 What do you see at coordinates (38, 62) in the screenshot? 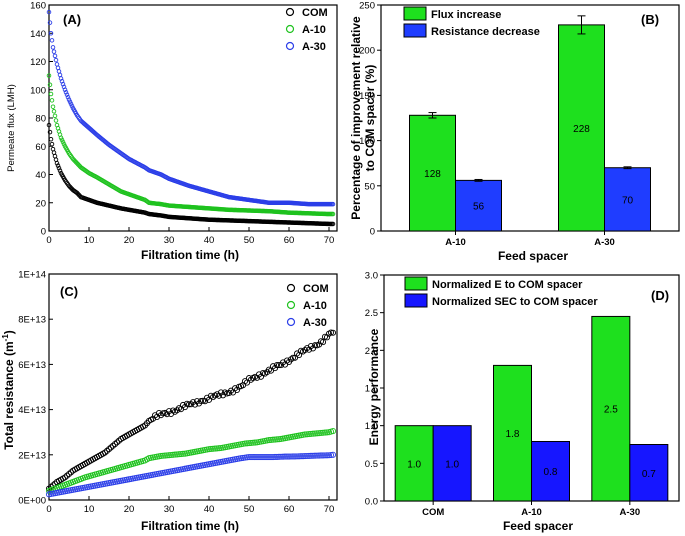
I see `panel-a-ytick-label: 120` at bounding box center [38, 62].